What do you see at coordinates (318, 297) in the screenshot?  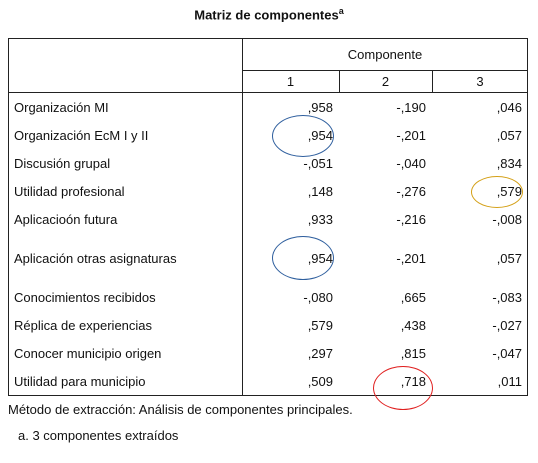 I see `cell-value: -,080` at bounding box center [318, 297].